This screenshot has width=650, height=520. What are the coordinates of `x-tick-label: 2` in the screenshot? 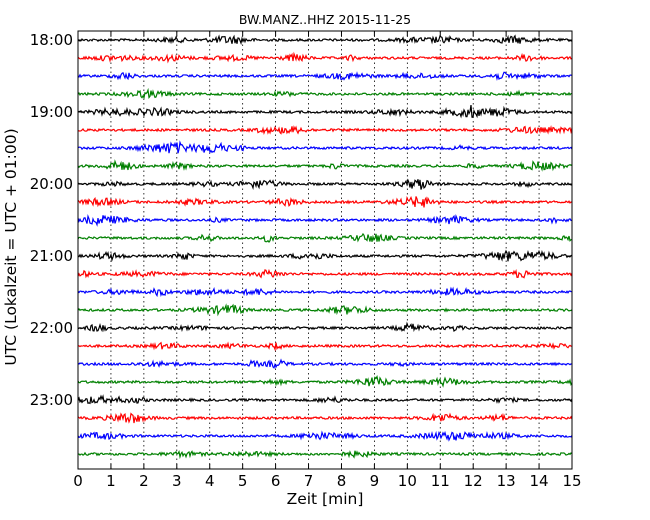 It's located at (144, 481).